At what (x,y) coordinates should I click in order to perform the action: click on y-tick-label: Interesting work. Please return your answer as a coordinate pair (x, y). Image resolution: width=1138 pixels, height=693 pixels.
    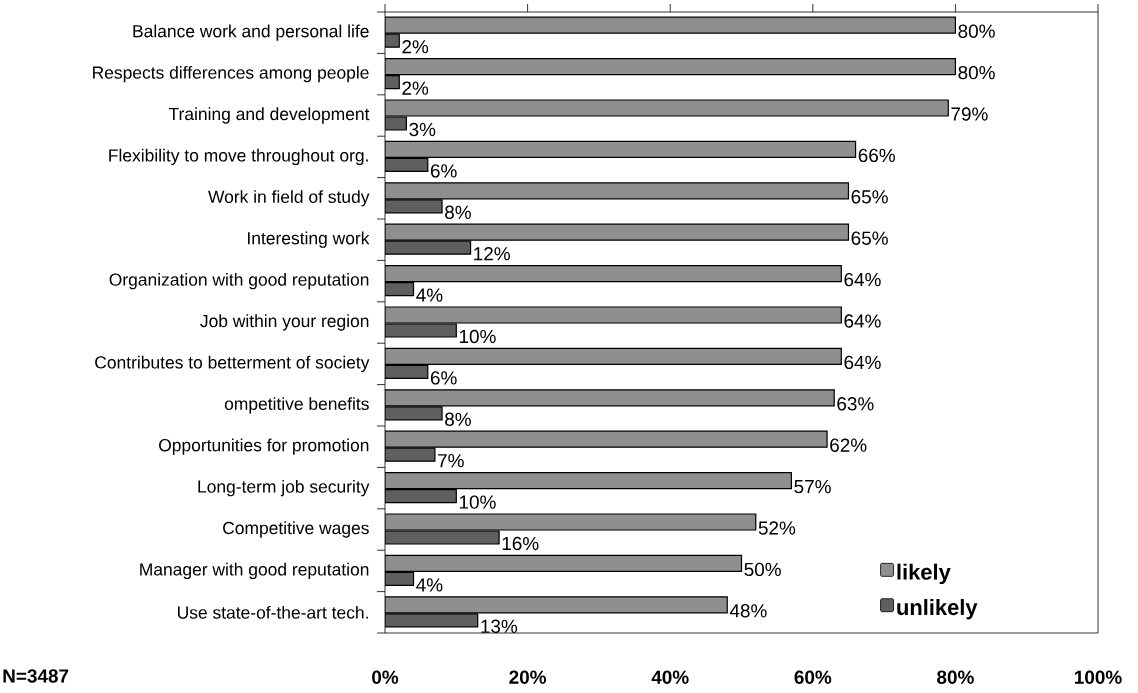
    Looking at the image, I should click on (309, 239).